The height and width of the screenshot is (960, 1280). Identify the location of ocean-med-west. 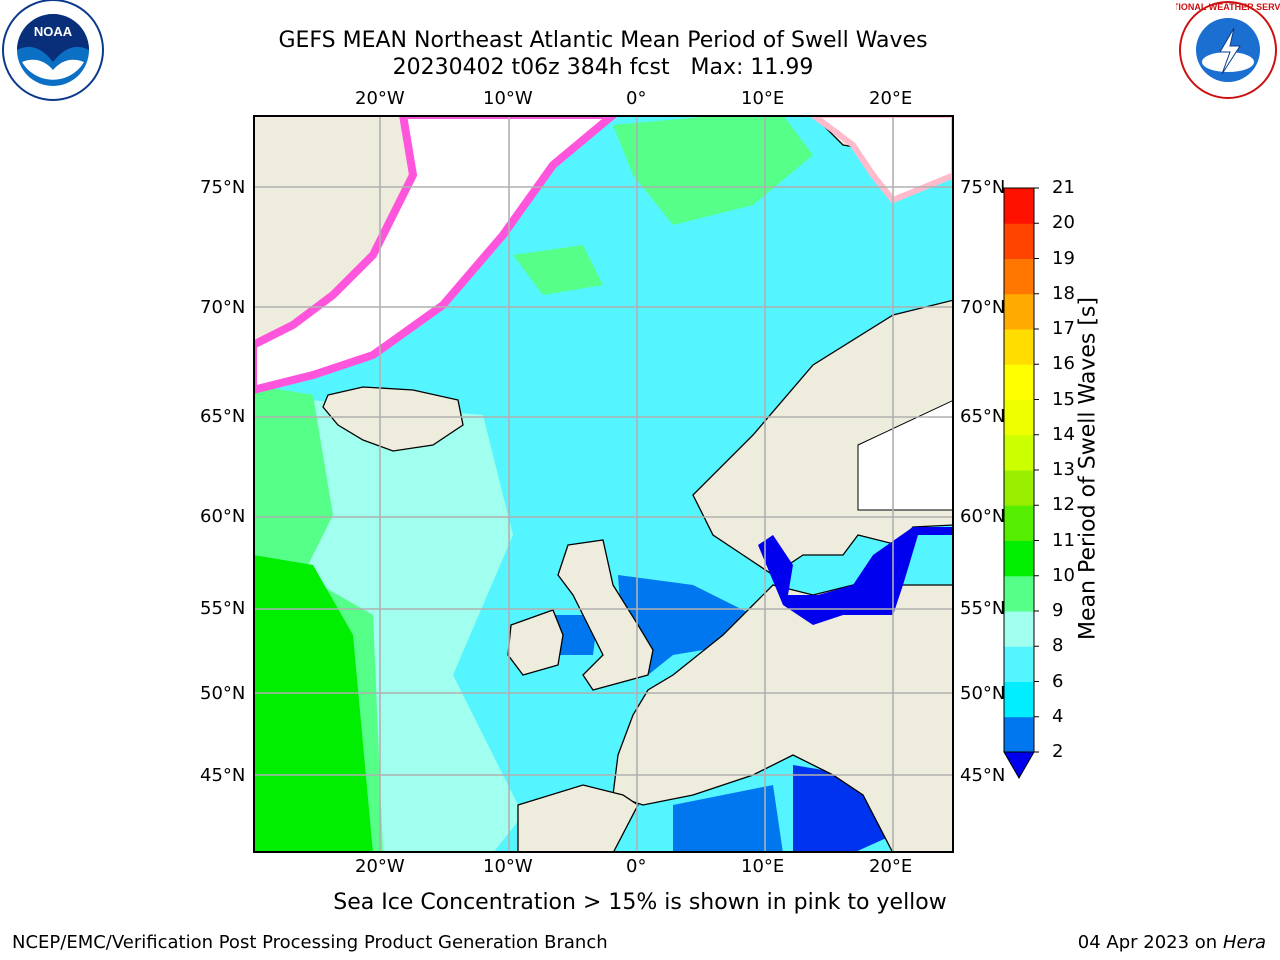
(728, 819).